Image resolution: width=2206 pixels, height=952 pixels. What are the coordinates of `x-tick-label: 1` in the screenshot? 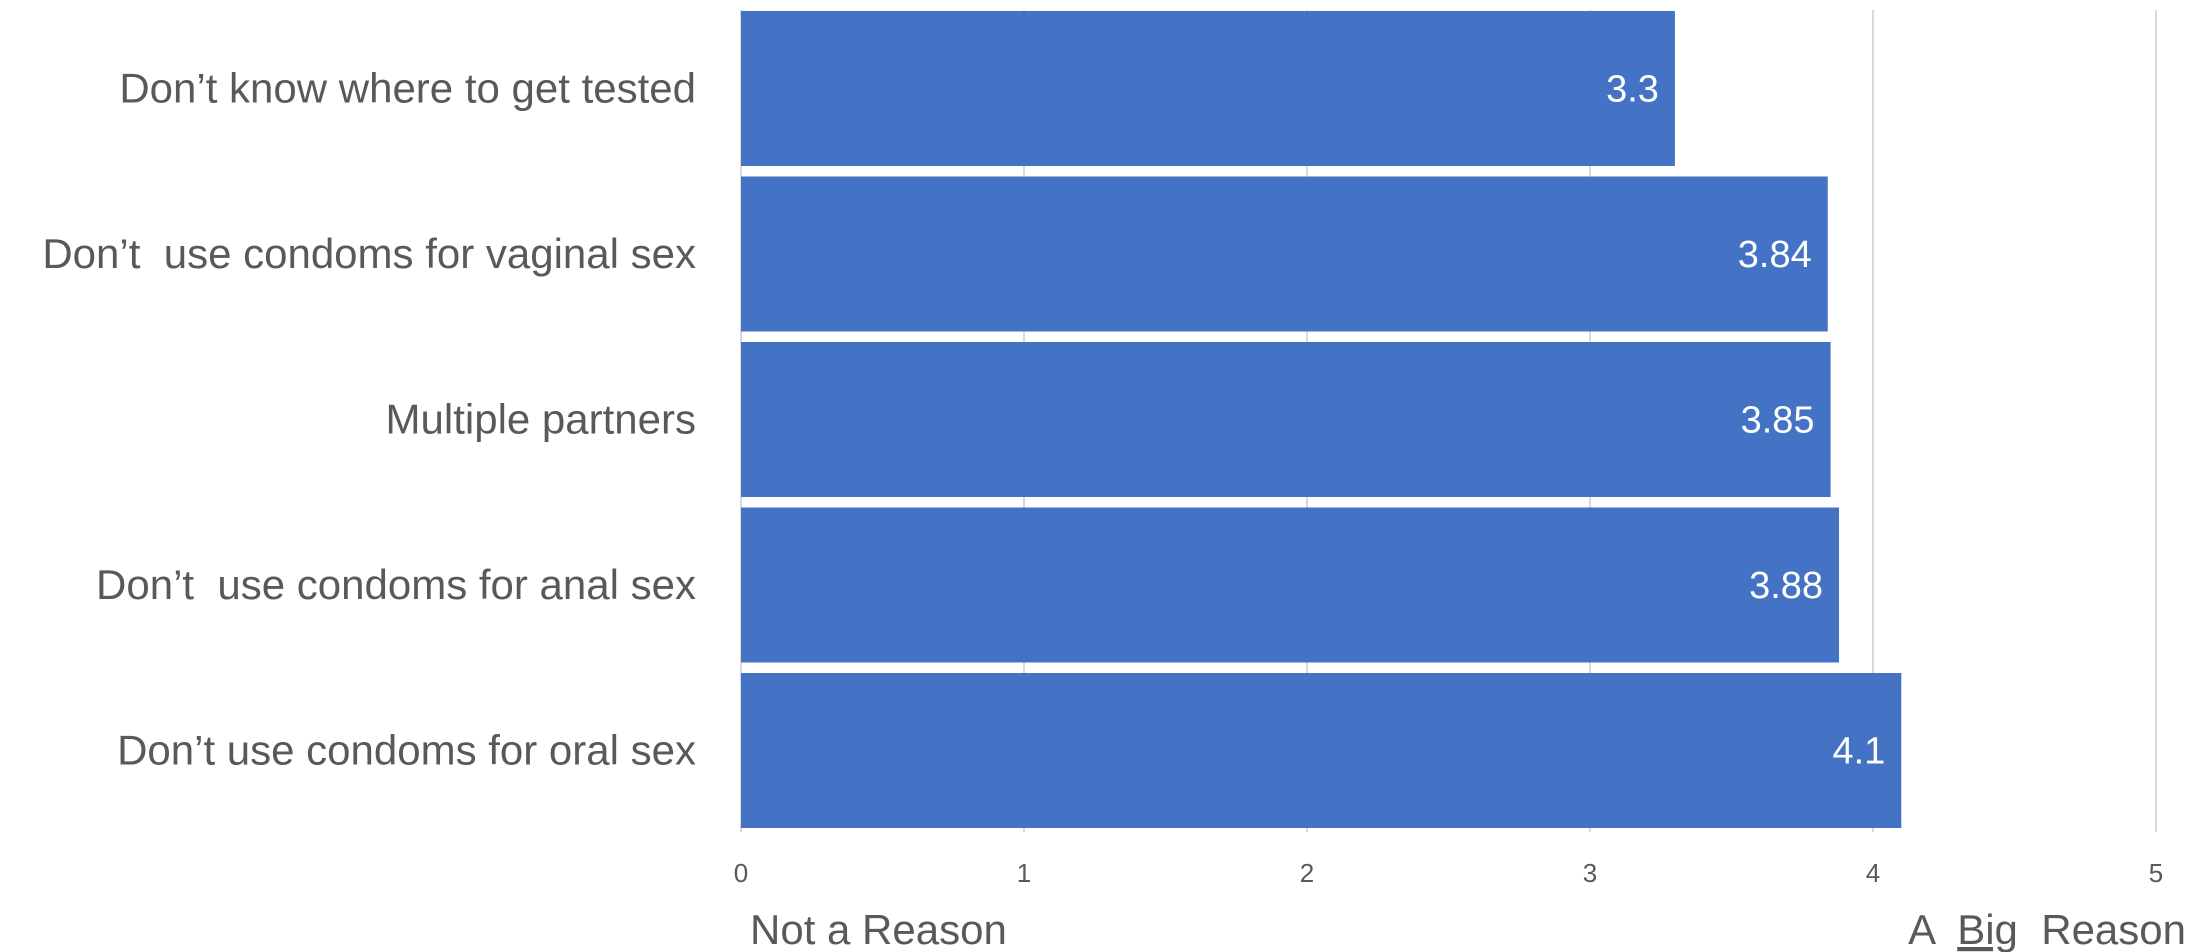 It's located at (1024, 873).